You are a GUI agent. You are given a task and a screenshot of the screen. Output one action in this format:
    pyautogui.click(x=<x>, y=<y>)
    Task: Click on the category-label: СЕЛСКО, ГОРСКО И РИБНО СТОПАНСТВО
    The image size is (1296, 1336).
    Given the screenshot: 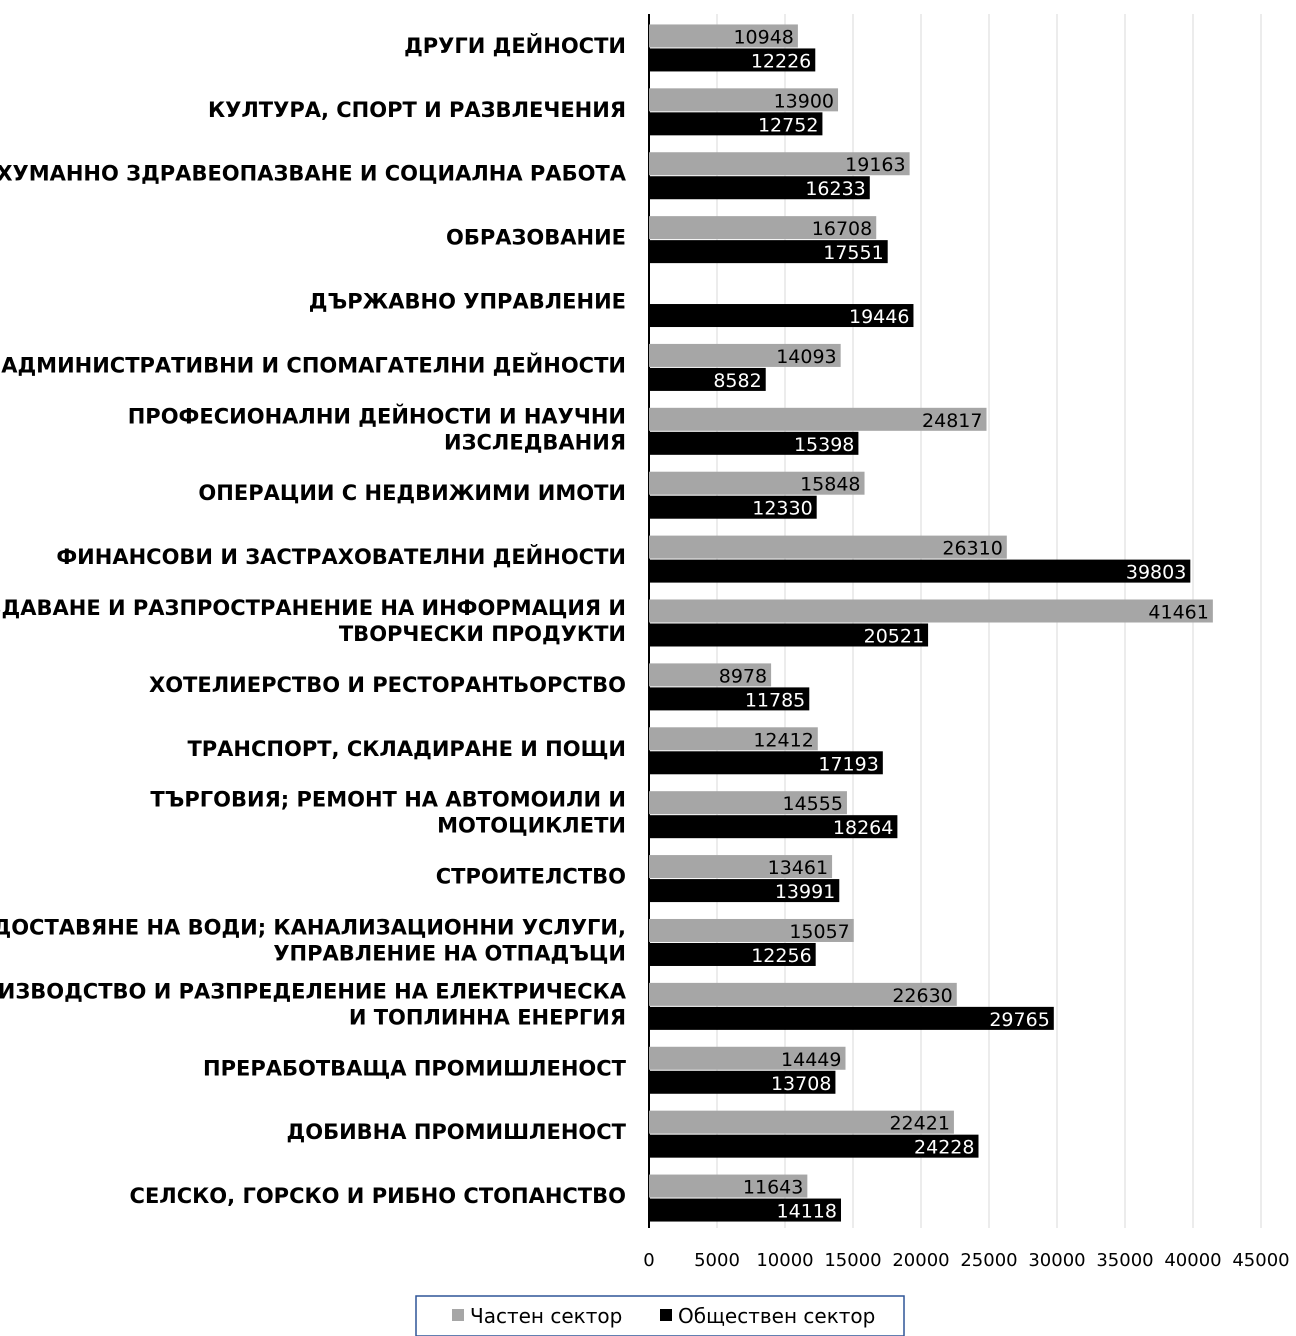 What is the action you would take?
    pyautogui.click(x=378, y=1196)
    